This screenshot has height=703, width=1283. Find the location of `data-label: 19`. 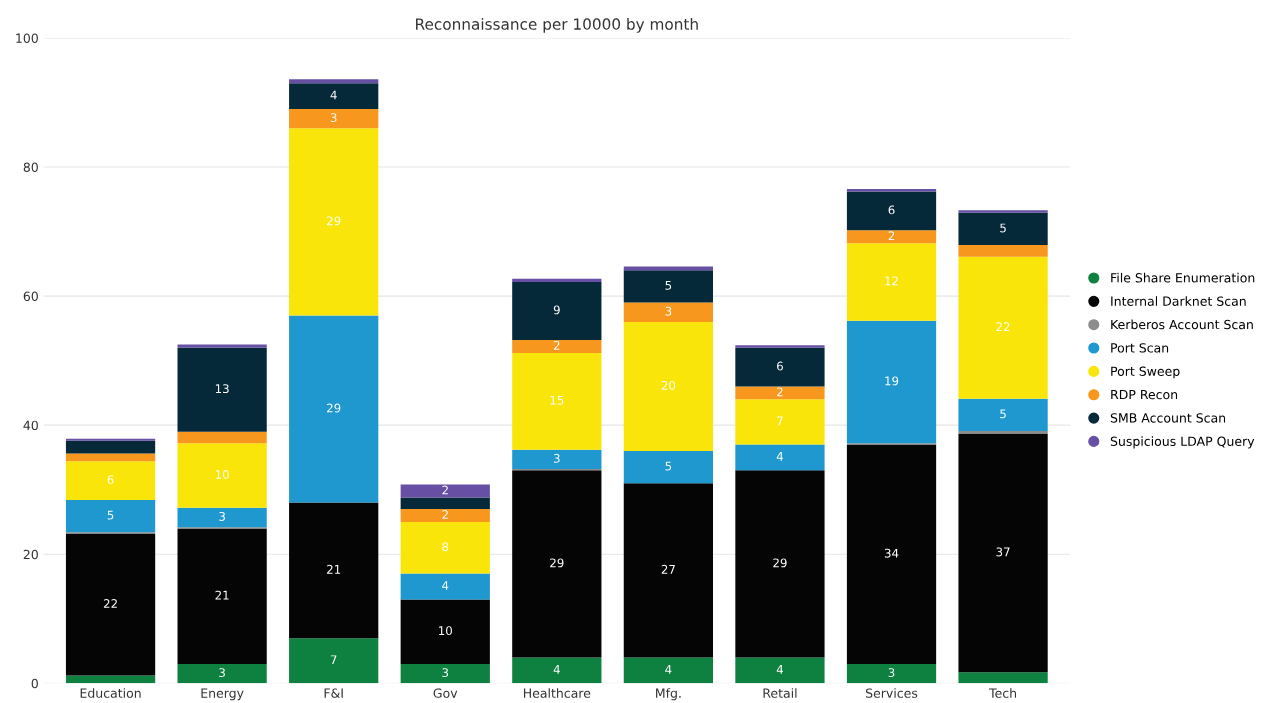

data-label: 19 is located at coordinates (892, 381).